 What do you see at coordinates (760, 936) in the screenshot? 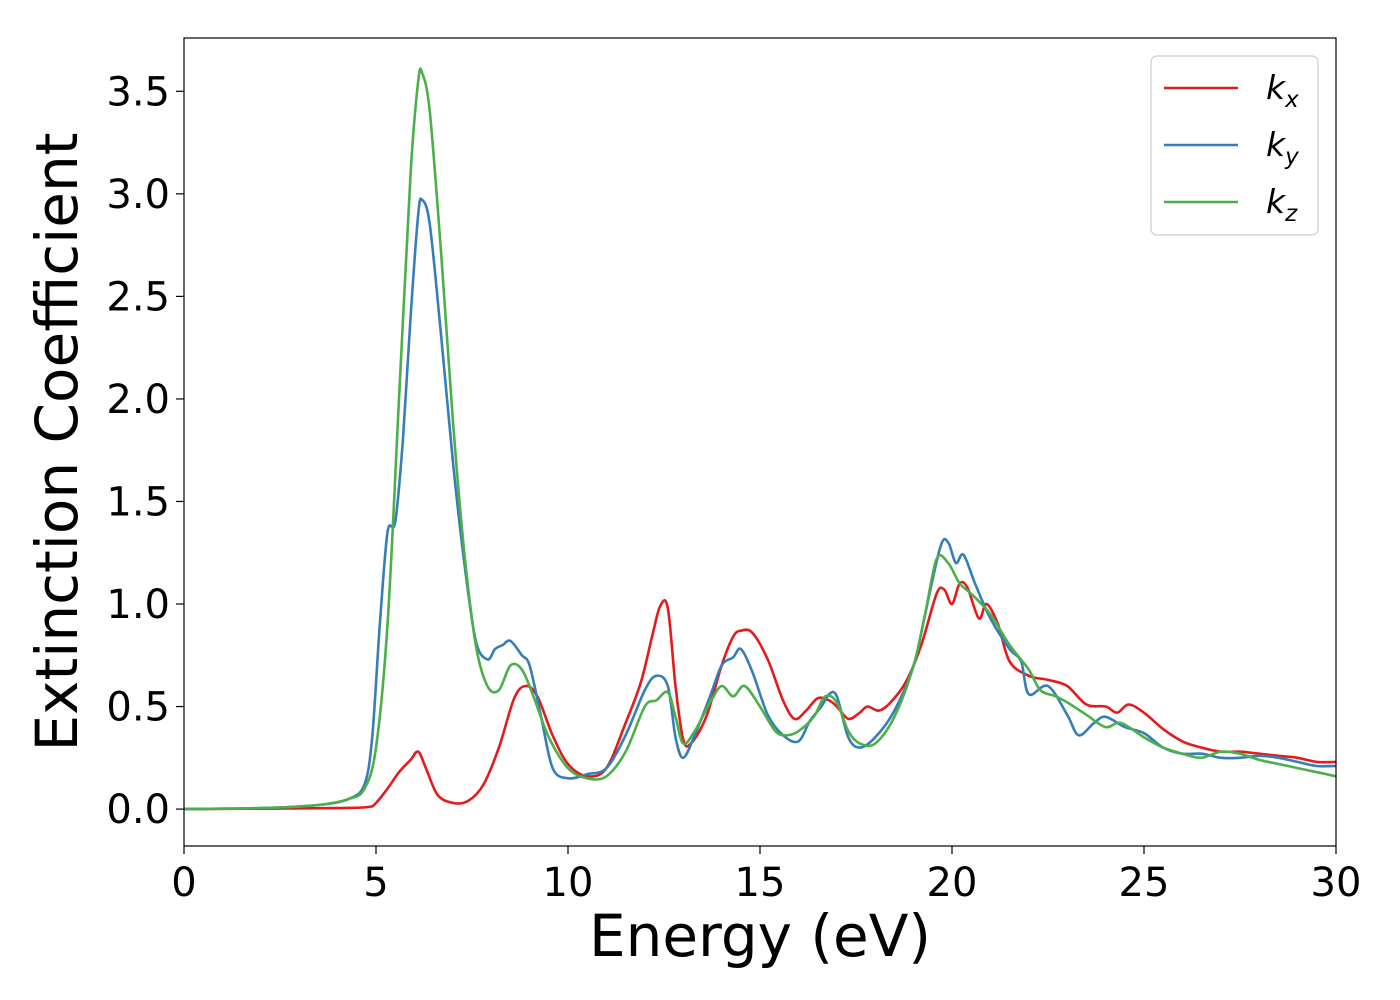
I see `x-axis-label: Energy (eV)` at bounding box center [760, 936].